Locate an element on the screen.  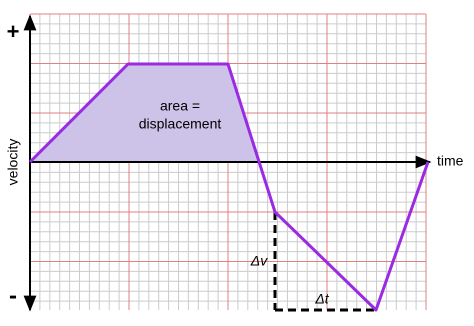
area-label: displacement is located at coordinates (180, 124).